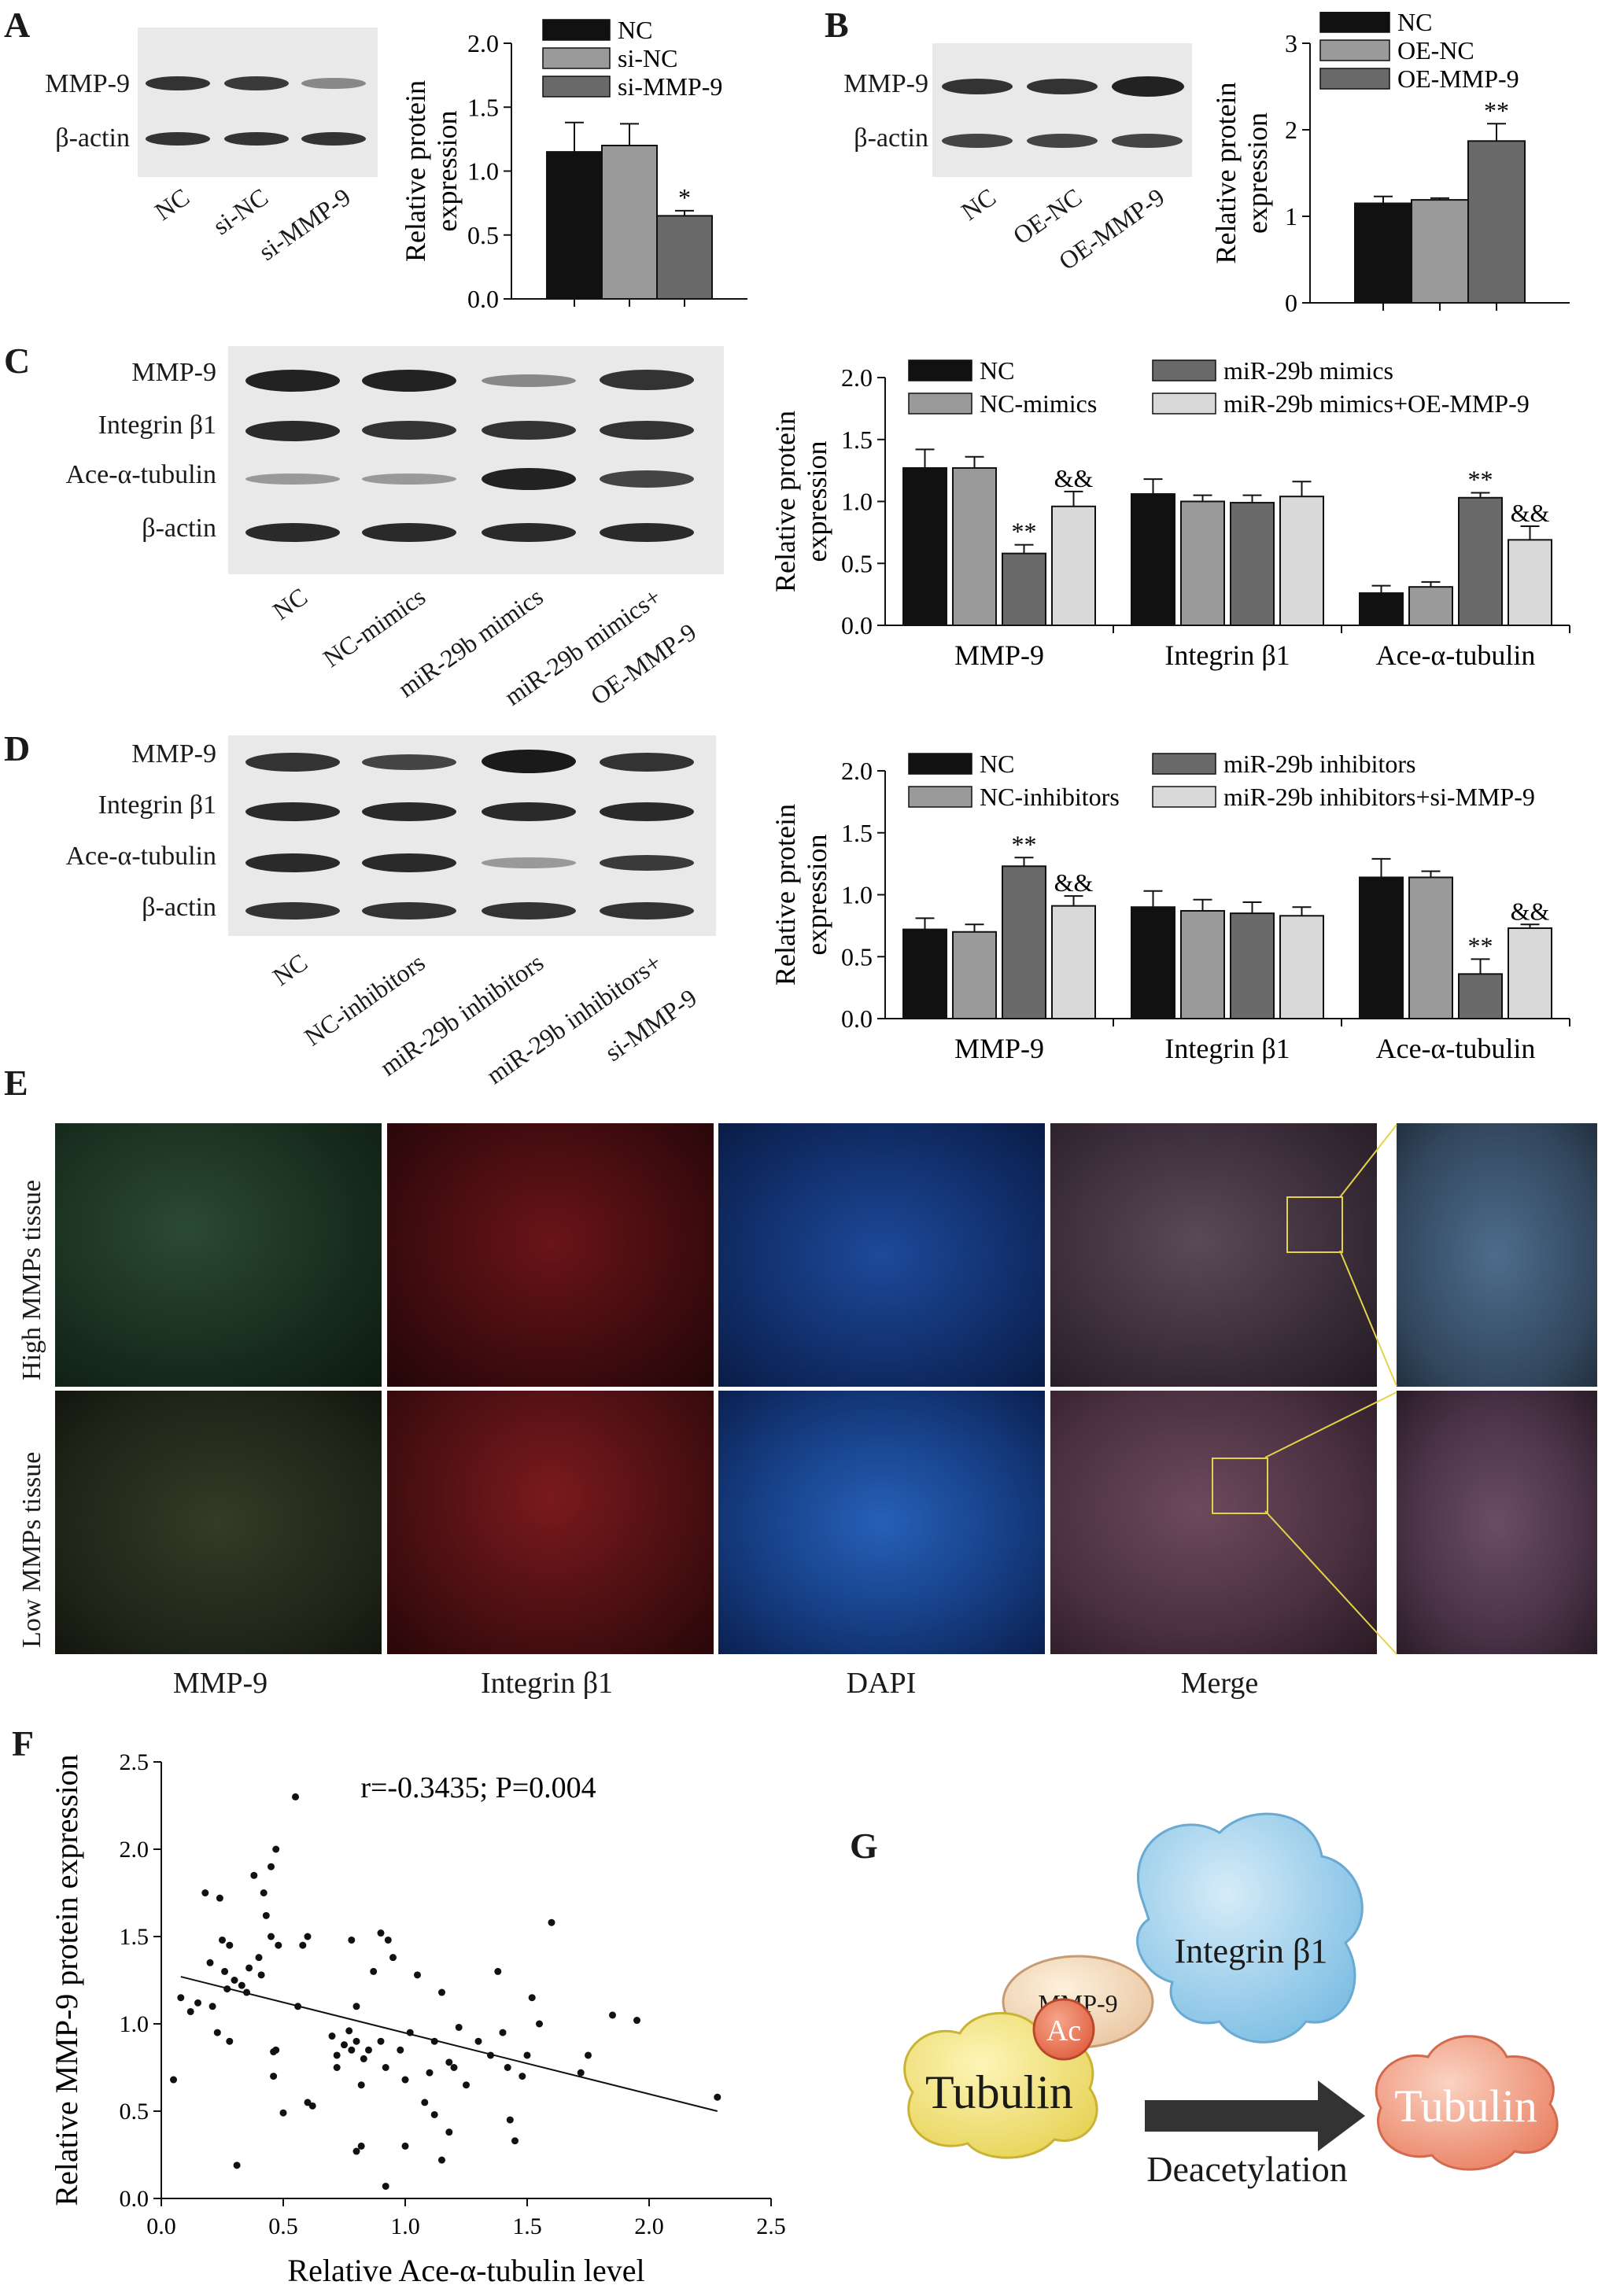 The image size is (1598, 2296). Describe the element at coordinates (1291, 303) in the screenshot. I see `y-tick-label: 0` at that location.